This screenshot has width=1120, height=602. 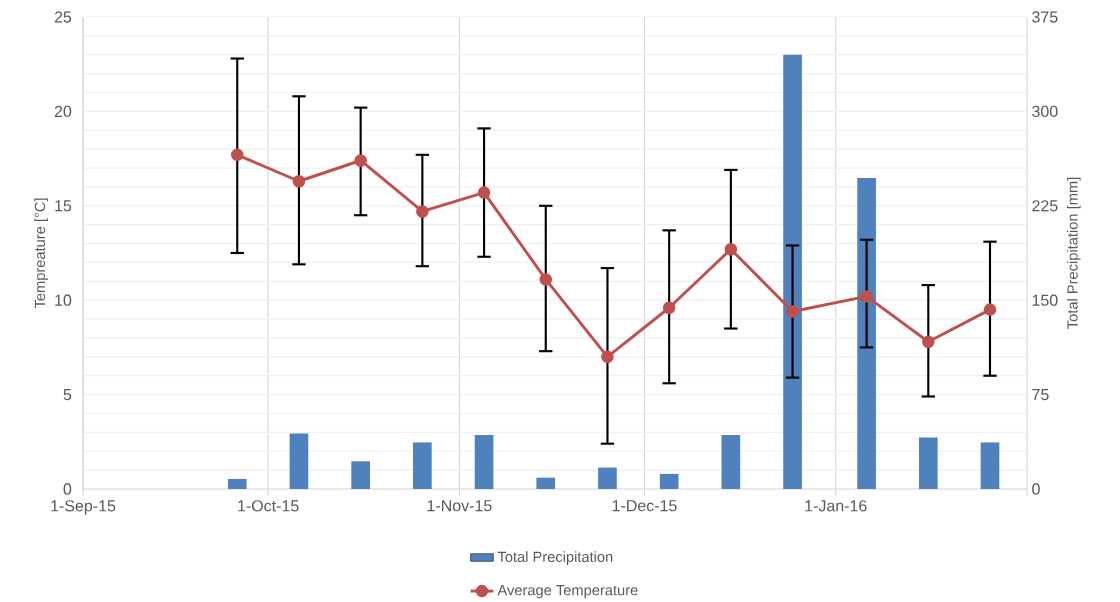 I want to click on y-tick-label: 10, so click(x=63, y=300).